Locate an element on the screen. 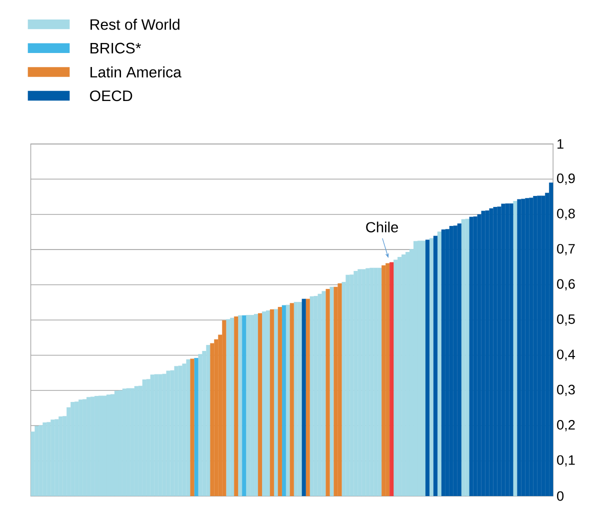  y-tick-label: 0,1 is located at coordinates (566, 461).